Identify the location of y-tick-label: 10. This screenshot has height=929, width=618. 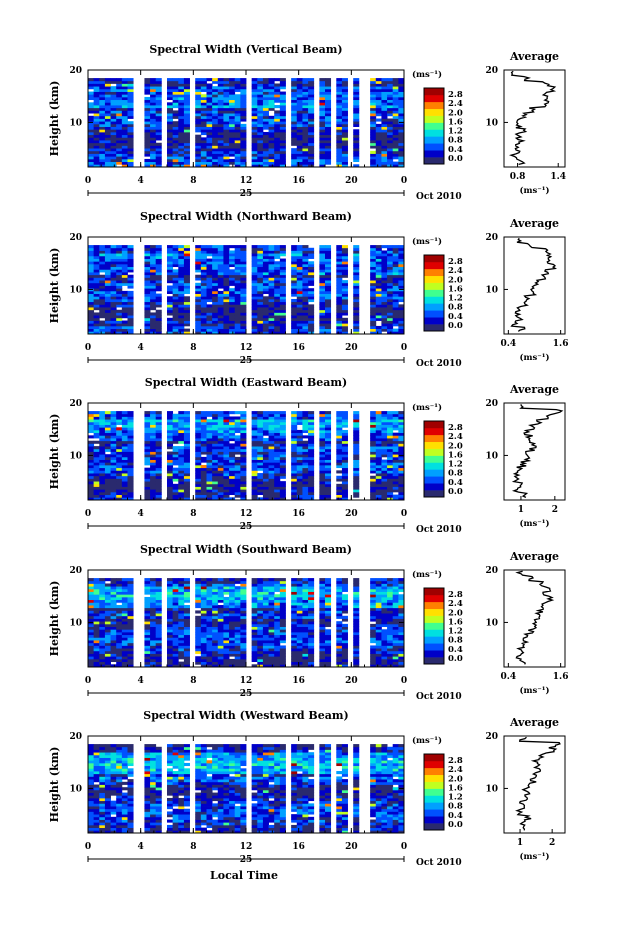
(75, 290).